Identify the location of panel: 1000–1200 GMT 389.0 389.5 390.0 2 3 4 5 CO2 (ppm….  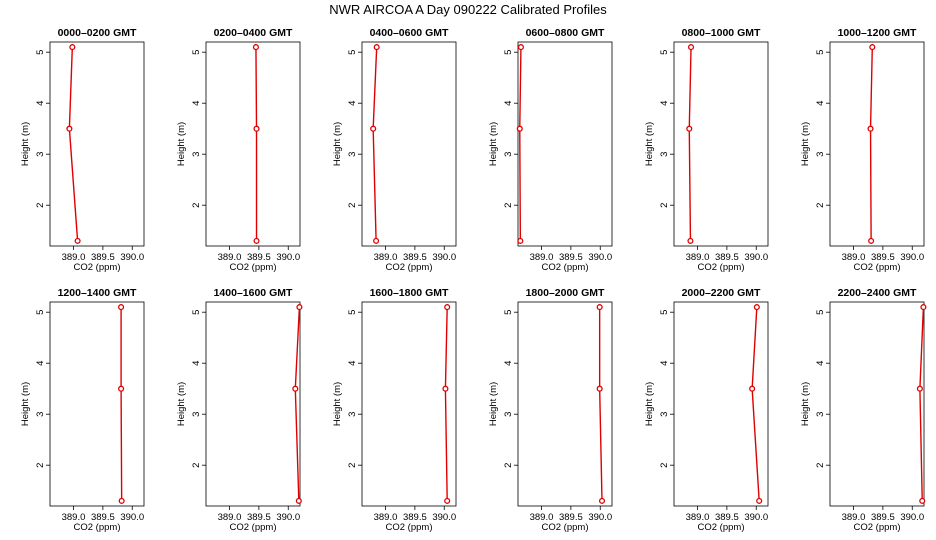
(862, 150).